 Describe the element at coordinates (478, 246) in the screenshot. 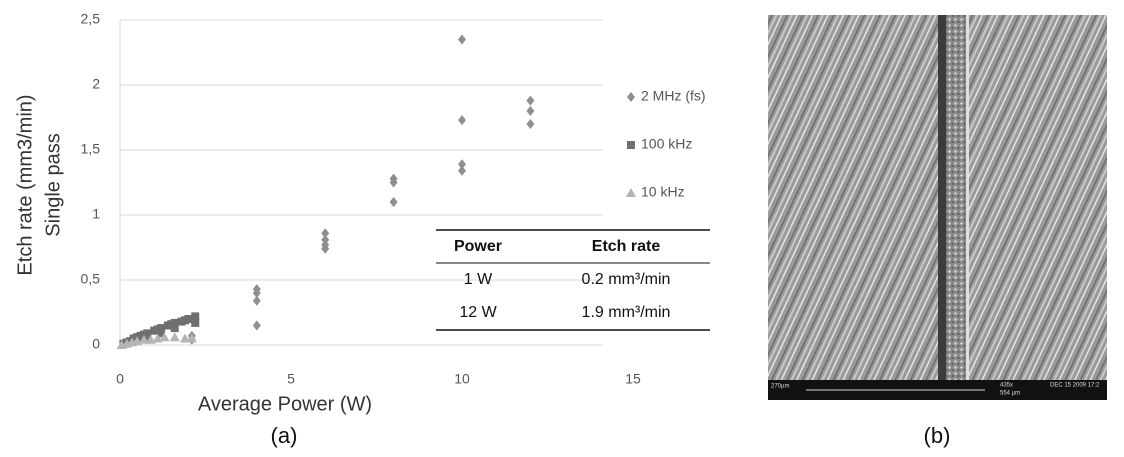

I see `table-header: Power` at that location.